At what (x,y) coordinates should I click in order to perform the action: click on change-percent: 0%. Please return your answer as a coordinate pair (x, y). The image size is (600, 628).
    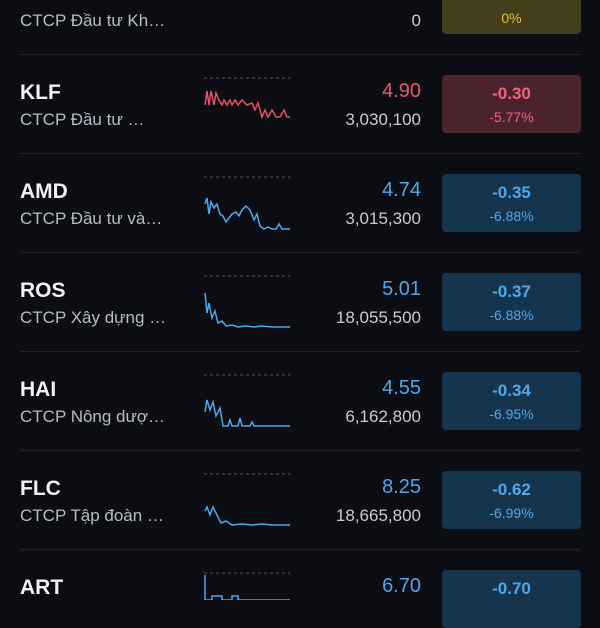
    Looking at the image, I should click on (511, 18).